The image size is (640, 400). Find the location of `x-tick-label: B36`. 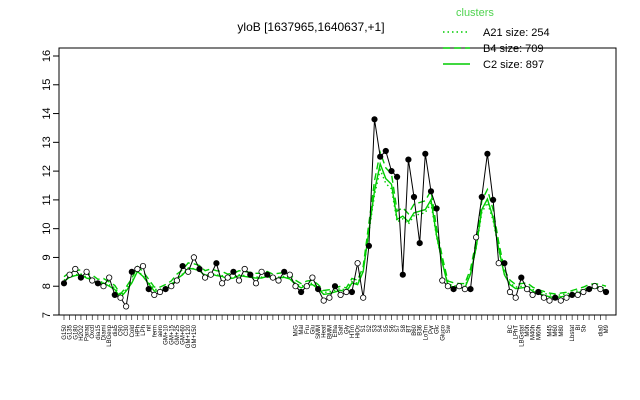

x-tick-label: B36 is located at coordinates (421, 329).